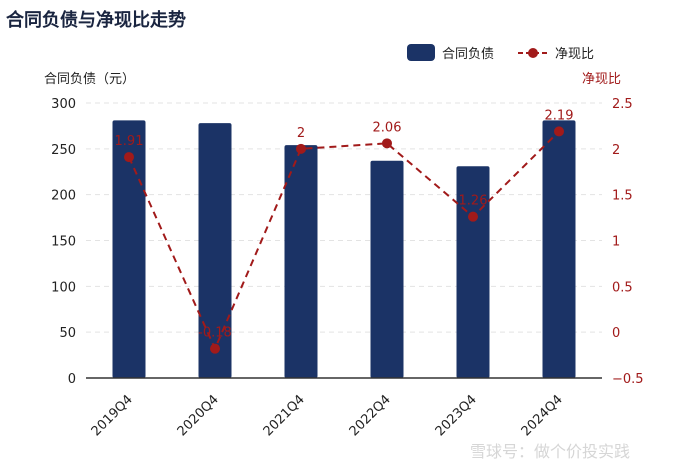 This screenshot has width=683, height=474. What do you see at coordinates (542, 415) in the screenshot?
I see `x-tick-label: 2024Q4` at bounding box center [542, 415].